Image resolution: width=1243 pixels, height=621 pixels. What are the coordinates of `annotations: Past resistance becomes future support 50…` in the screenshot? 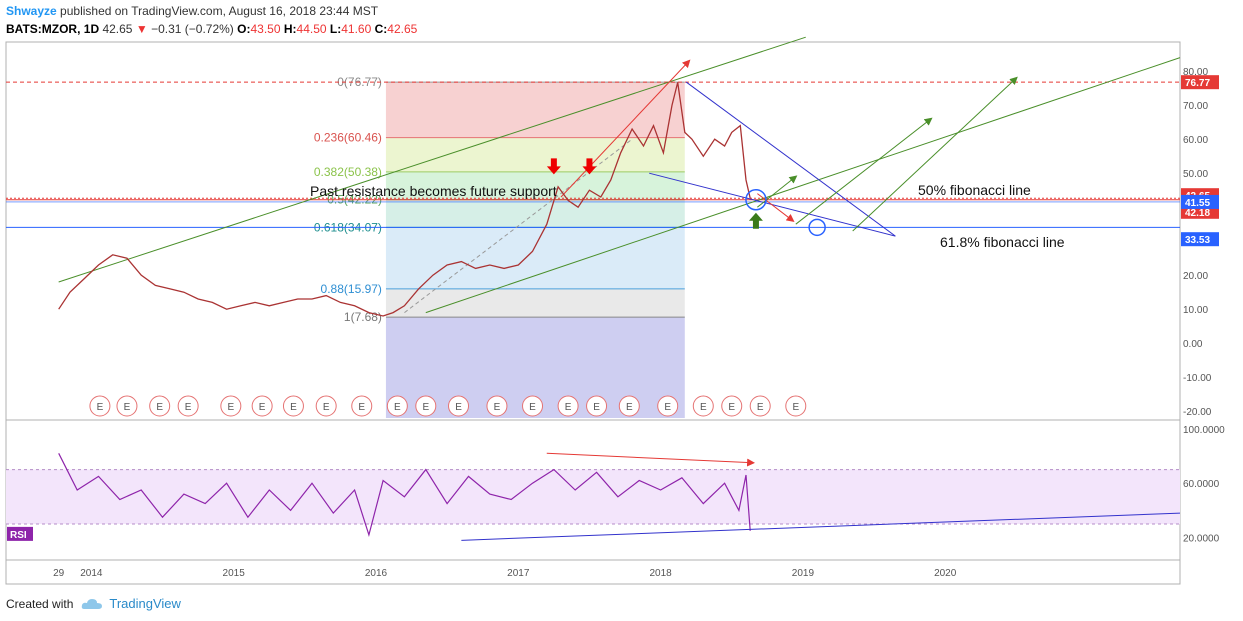 It's located at (687, 204).